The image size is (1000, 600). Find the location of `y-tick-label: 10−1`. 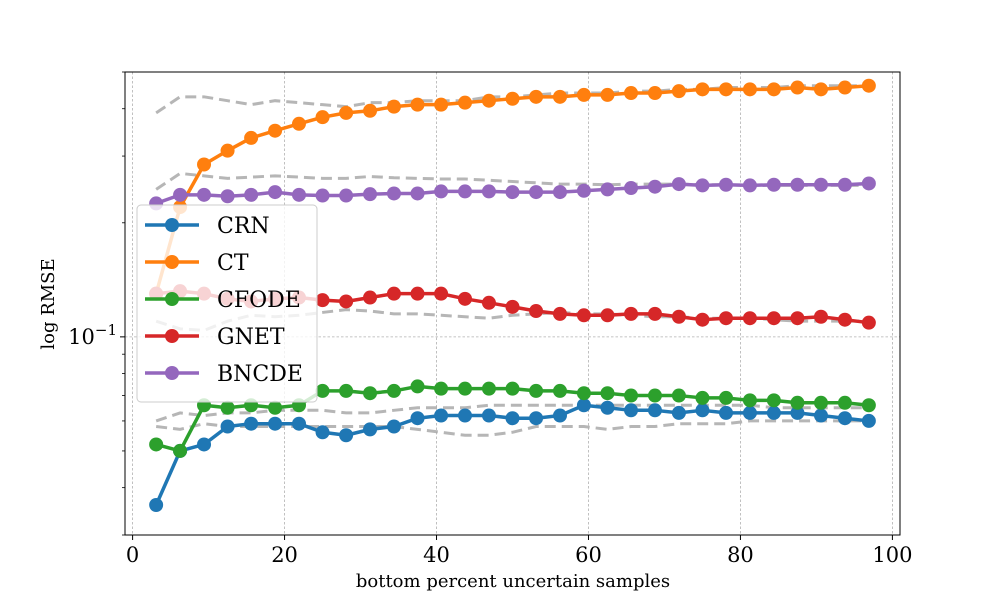

y-tick-label: 10−1 is located at coordinates (92, 335).